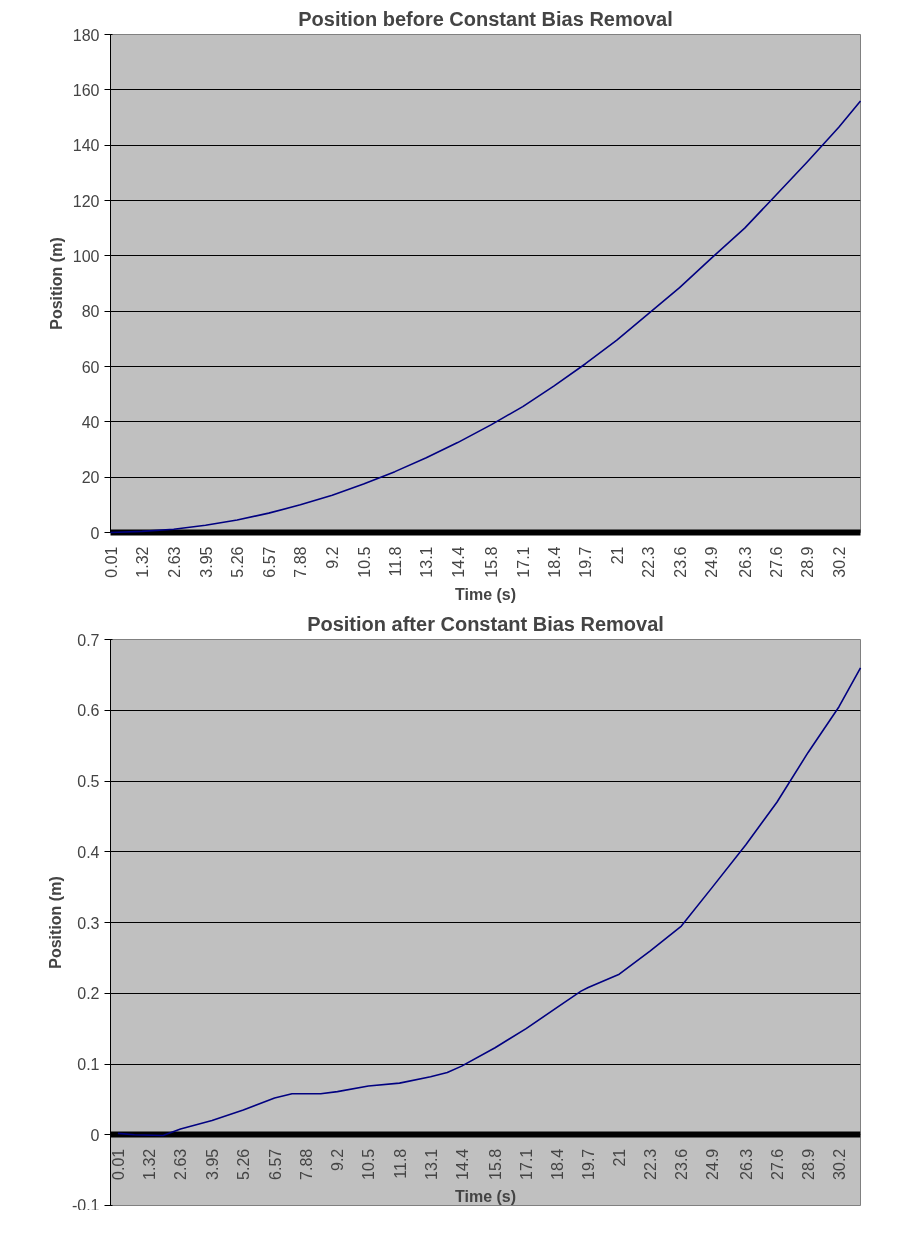  I want to click on y-tick-label: 180, so click(86, 35).